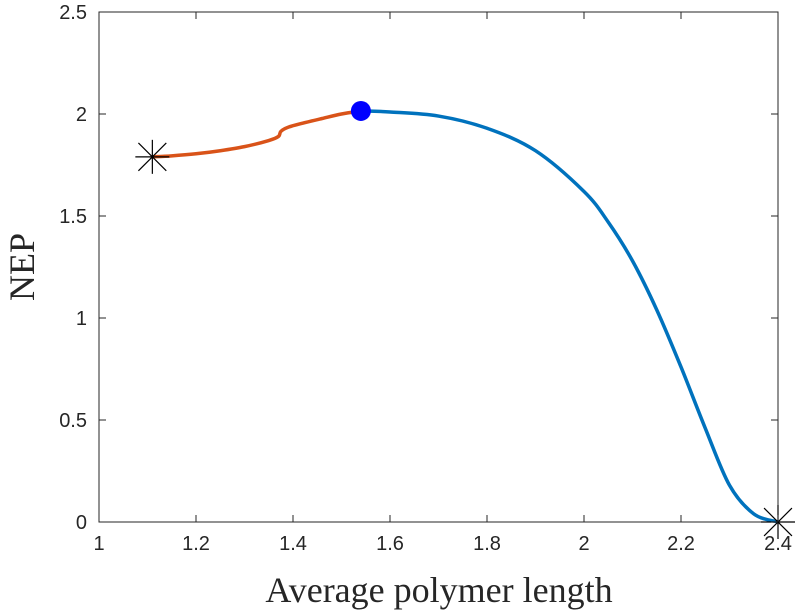 The height and width of the screenshot is (614, 801). What do you see at coordinates (681, 544) in the screenshot?
I see `x-tick-label: 2.2` at bounding box center [681, 544].